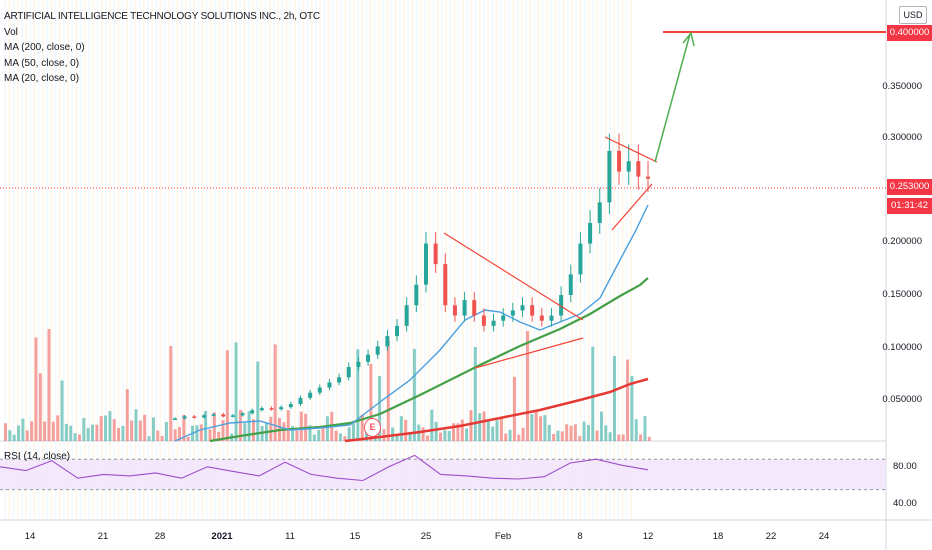  I want to click on time-tick: 2021, so click(222, 536).